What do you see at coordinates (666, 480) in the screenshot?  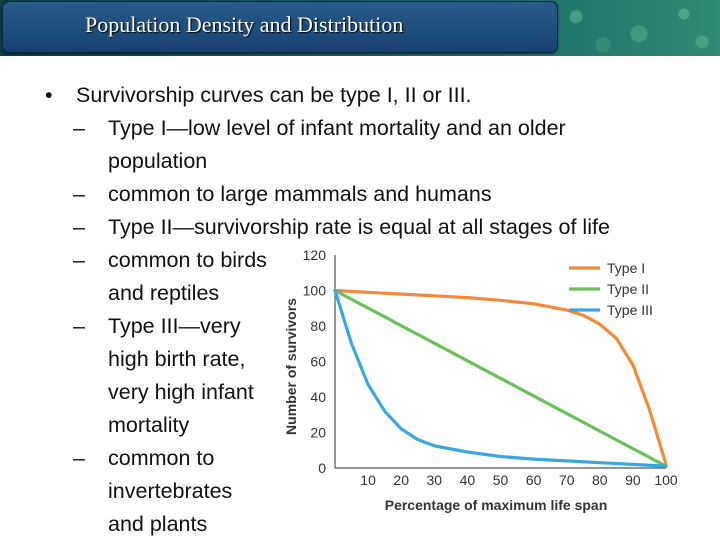 I see `x-tick-label: 100` at bounding box center [666, 480].